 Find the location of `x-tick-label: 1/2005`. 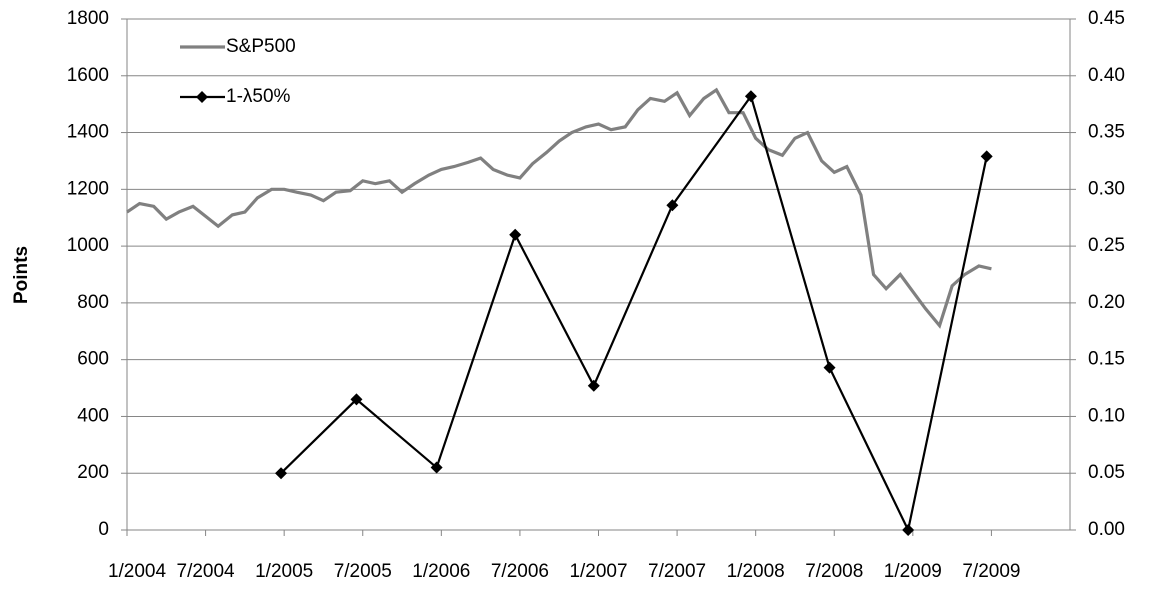

x-tick-label: 1/2005 is located at coordinates (284, 571).